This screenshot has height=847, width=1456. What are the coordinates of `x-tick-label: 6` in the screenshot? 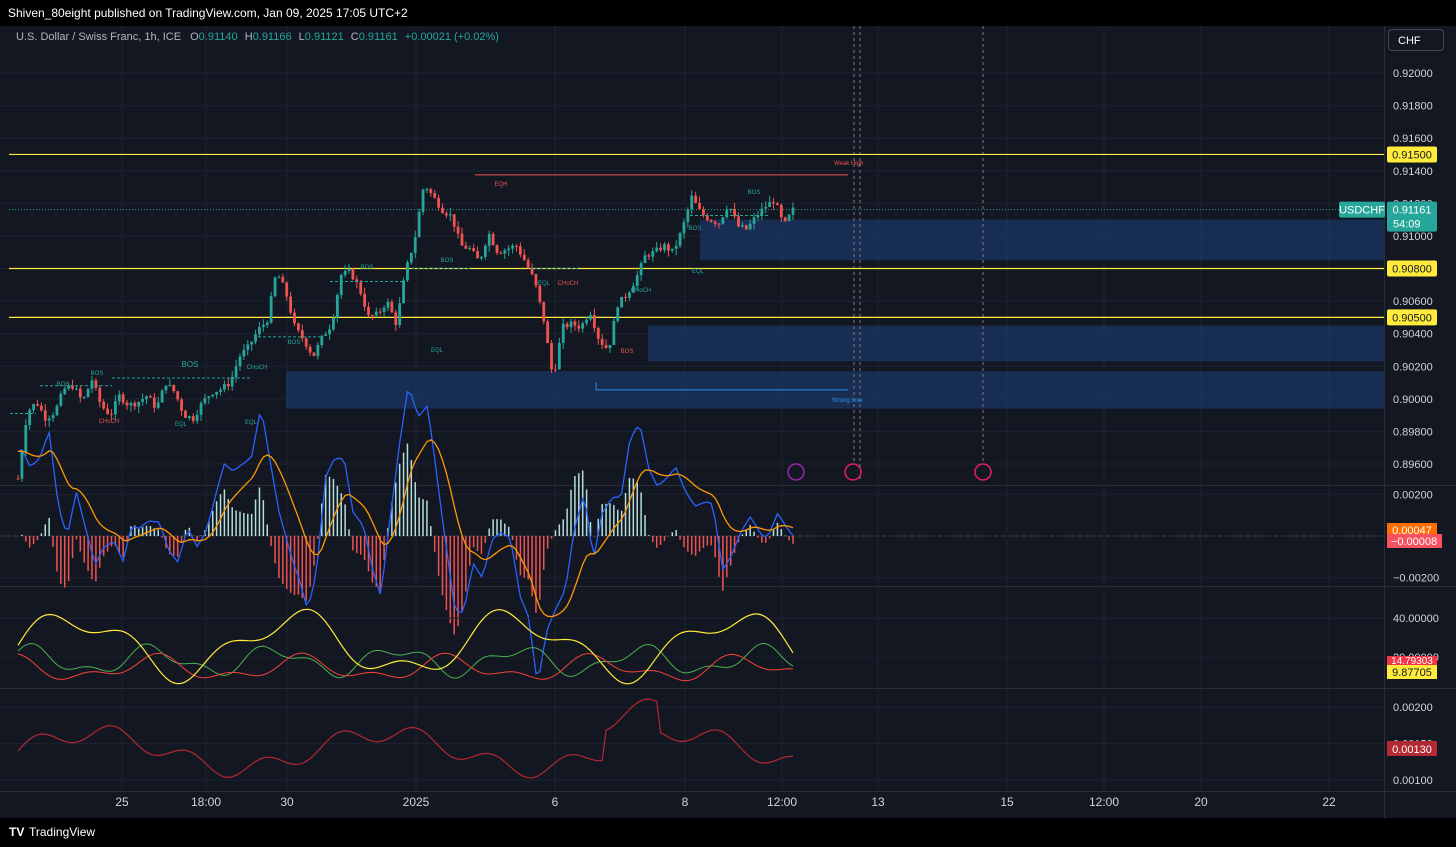 It's located at (555, 802).